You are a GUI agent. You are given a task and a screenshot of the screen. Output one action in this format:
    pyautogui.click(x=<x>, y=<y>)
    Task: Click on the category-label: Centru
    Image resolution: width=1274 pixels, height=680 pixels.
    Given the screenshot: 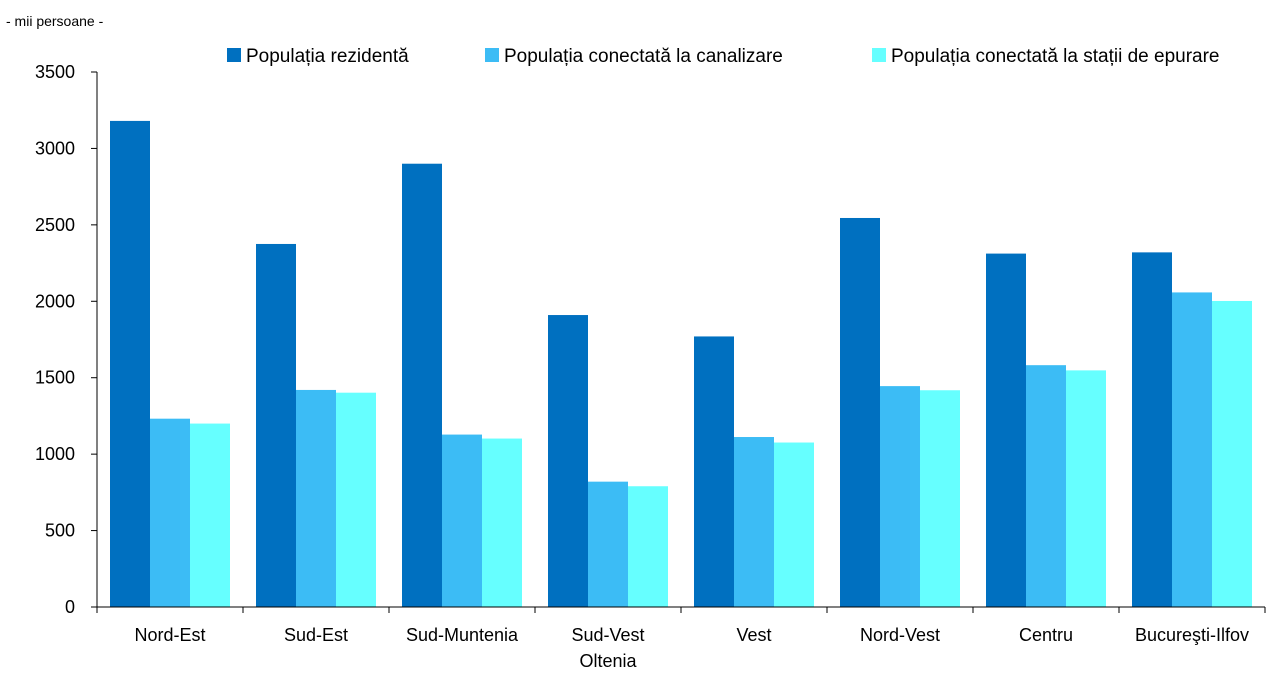 What is the action you would take?
    pyautogui.click(x=1046, y=635)
    